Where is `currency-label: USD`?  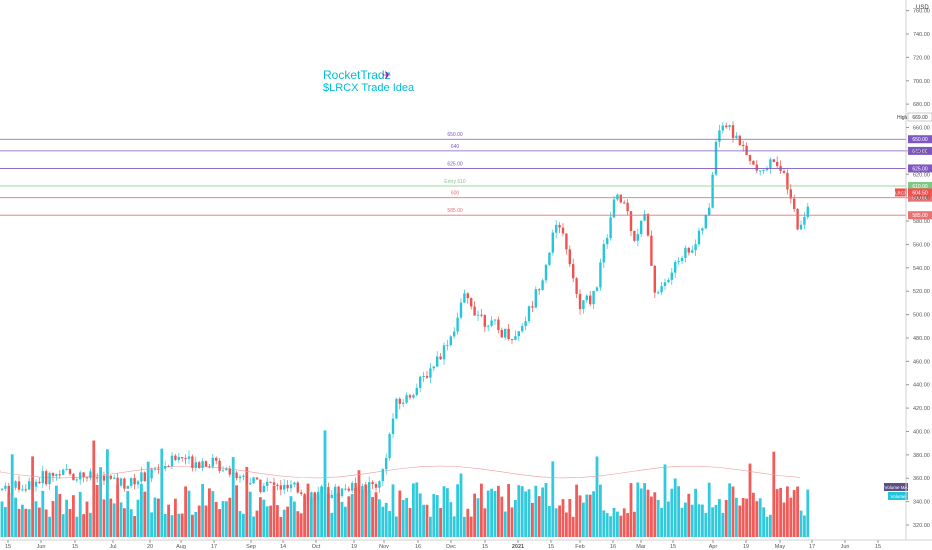
currency-label: USD is located at coordinates (922, 8).